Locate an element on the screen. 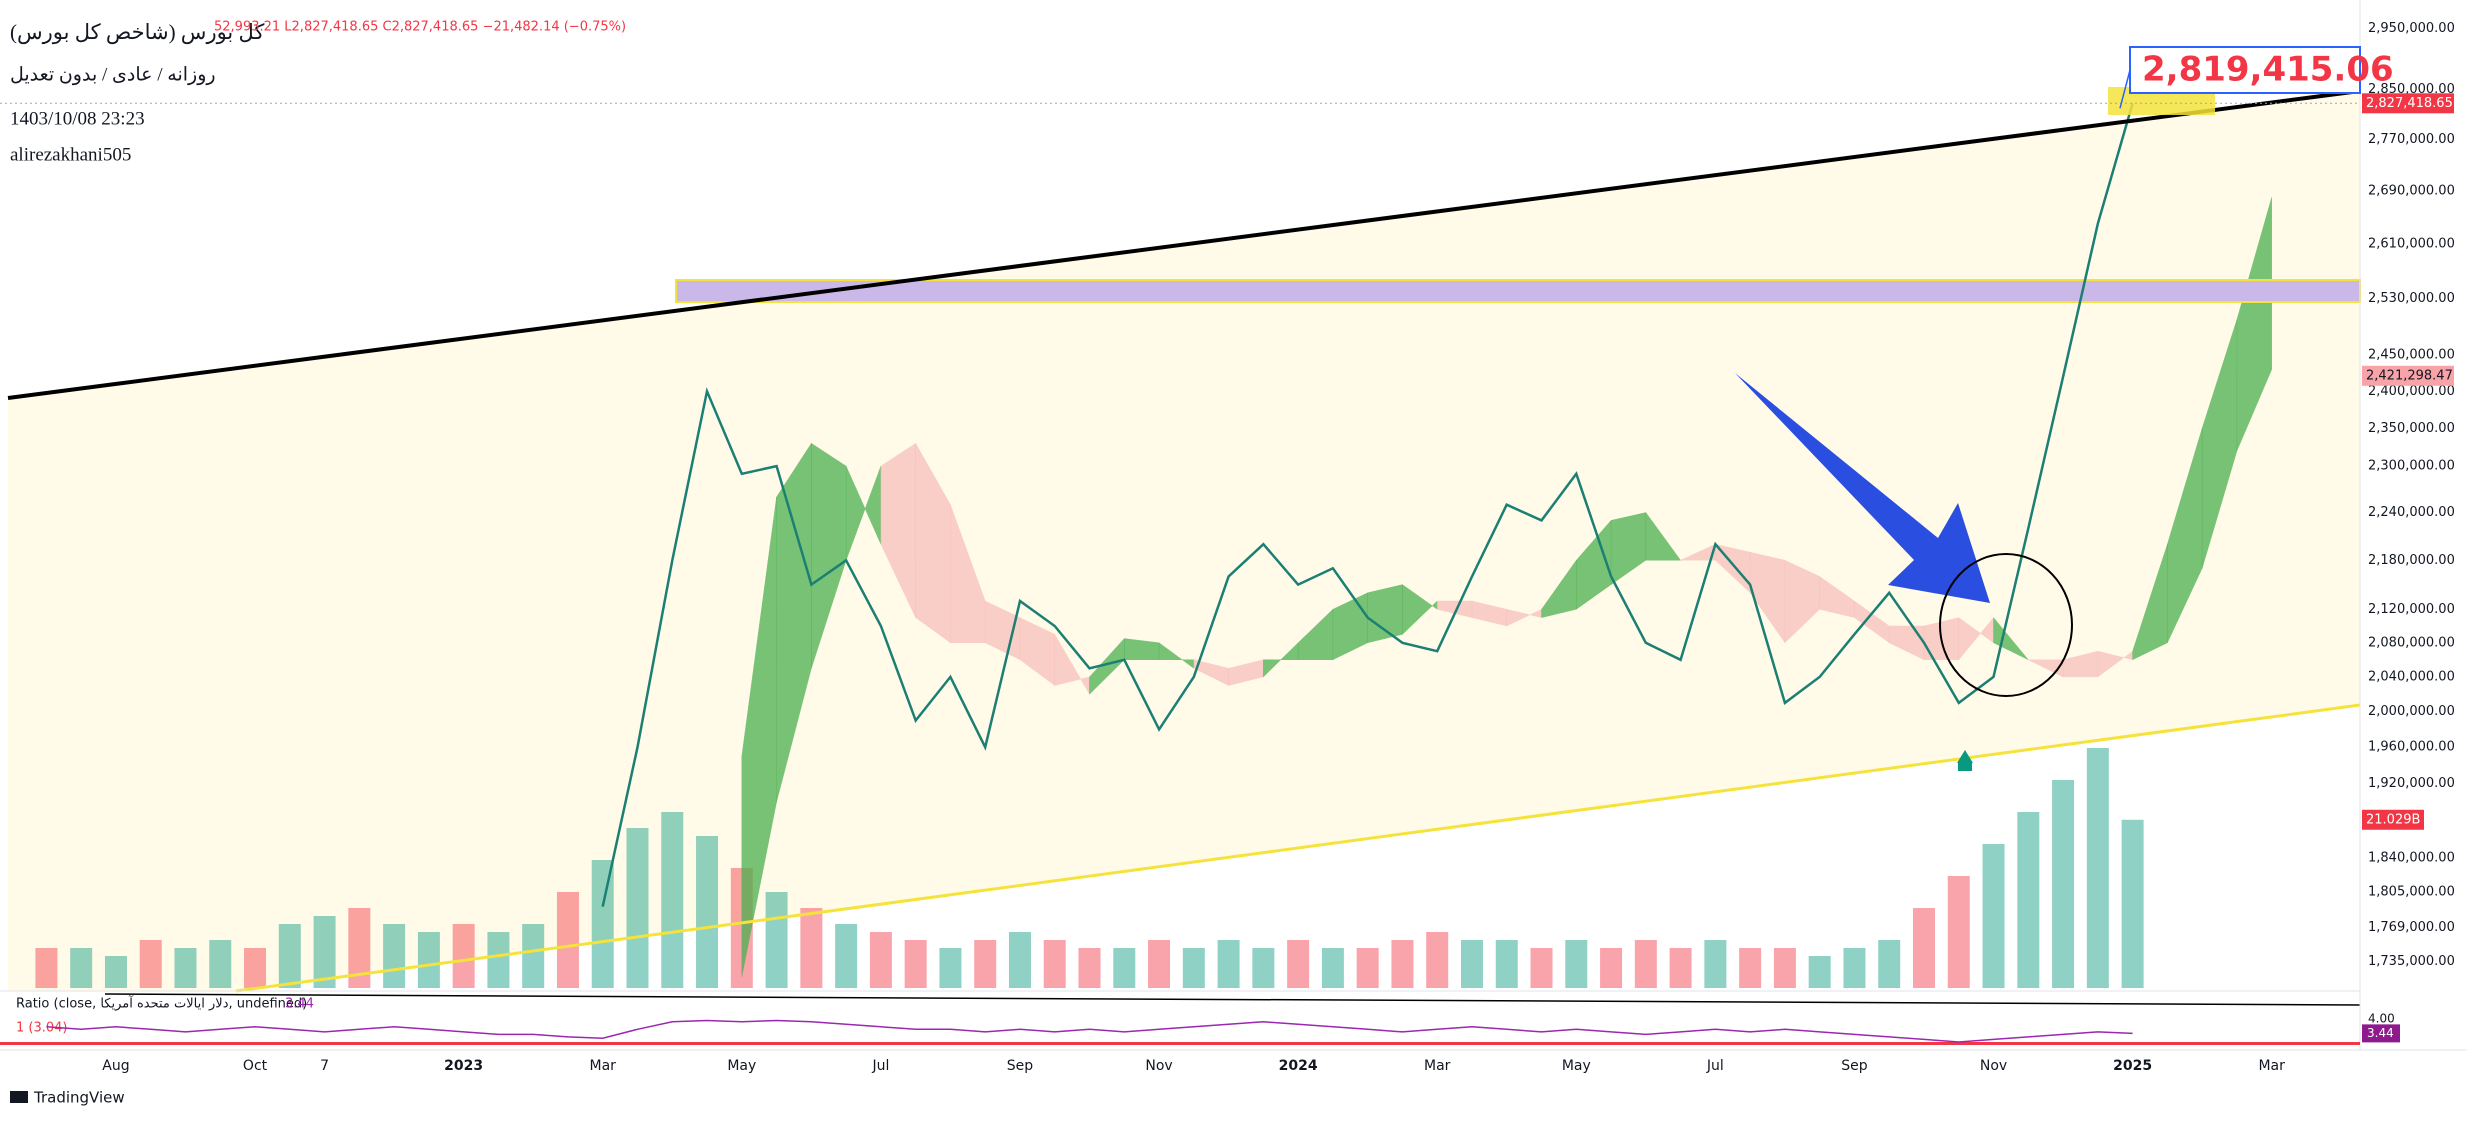  level-label: 2,421,298.47 is located at coordinates (2409, 375).